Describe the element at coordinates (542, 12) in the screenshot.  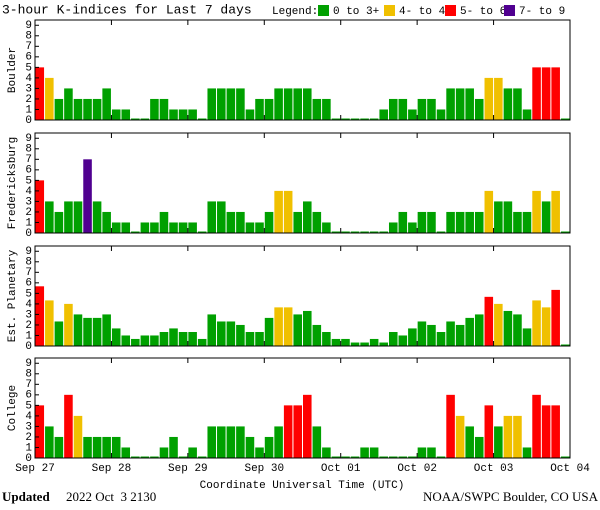
I see `legend-text: 7- to 9` at that location.